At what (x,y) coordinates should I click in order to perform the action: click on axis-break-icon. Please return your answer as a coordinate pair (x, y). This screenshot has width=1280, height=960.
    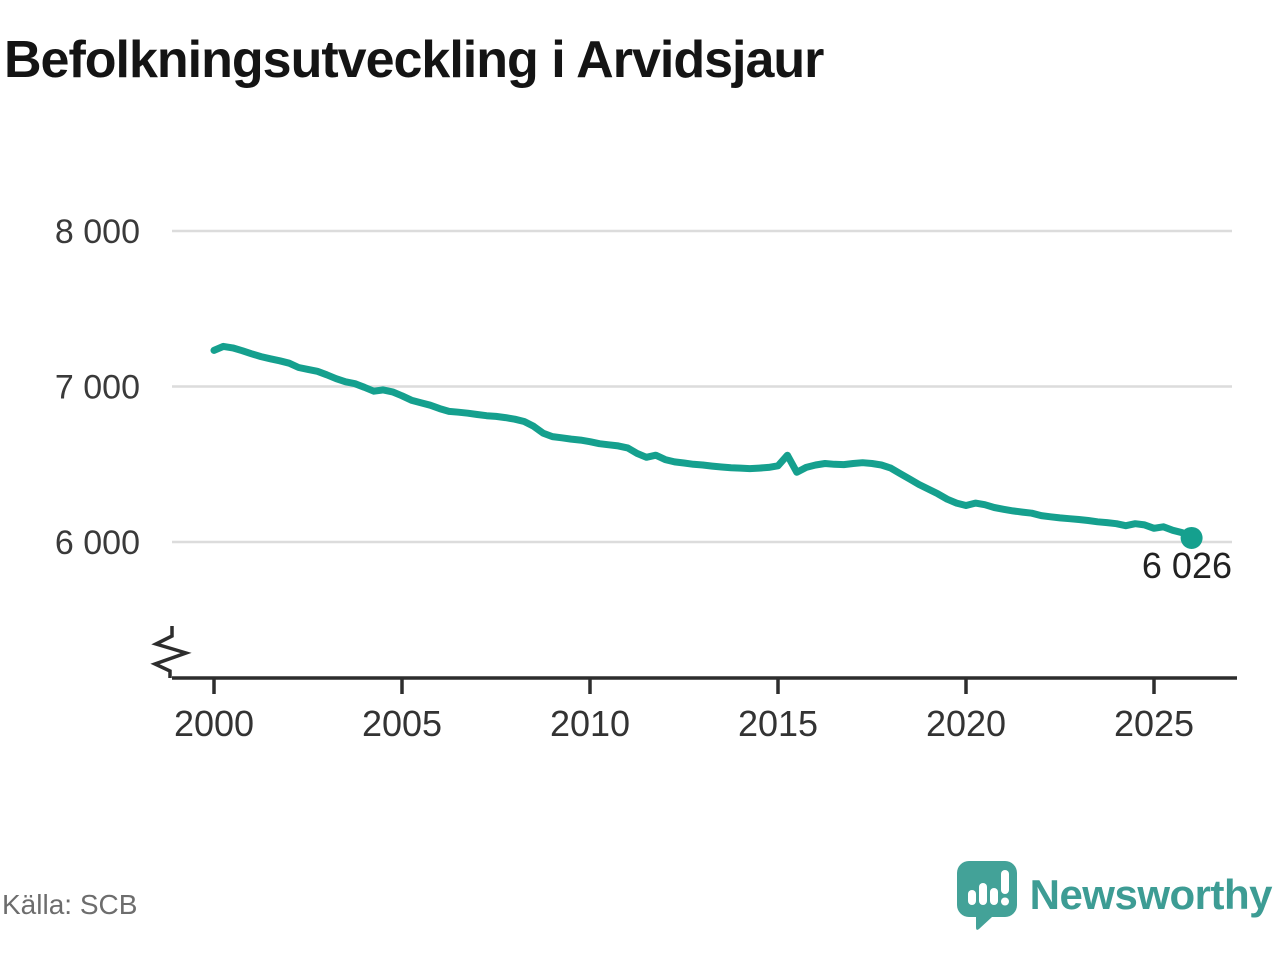
    Looking at the image, I should click on (171, 652).